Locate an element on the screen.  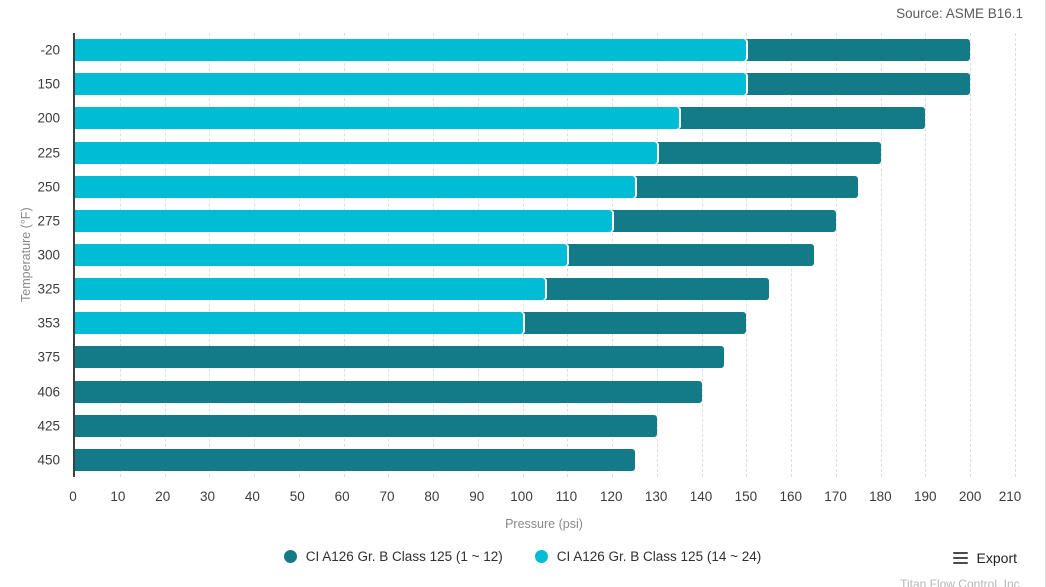
y-tick-label: 250 is located at coordinates (48, 187).